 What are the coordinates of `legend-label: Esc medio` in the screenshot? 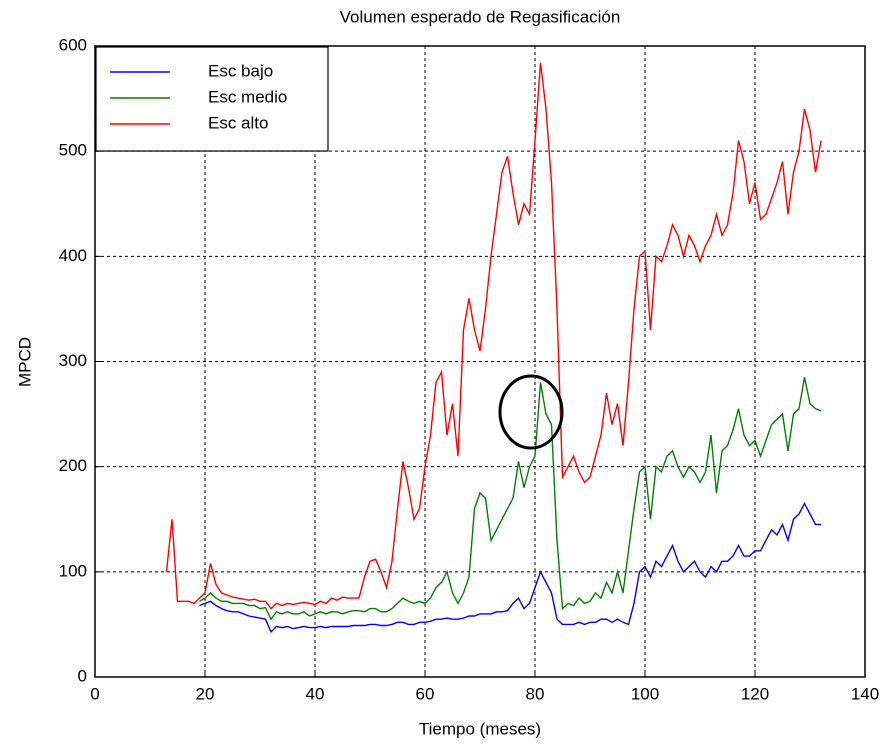 It's located at (247, 96).